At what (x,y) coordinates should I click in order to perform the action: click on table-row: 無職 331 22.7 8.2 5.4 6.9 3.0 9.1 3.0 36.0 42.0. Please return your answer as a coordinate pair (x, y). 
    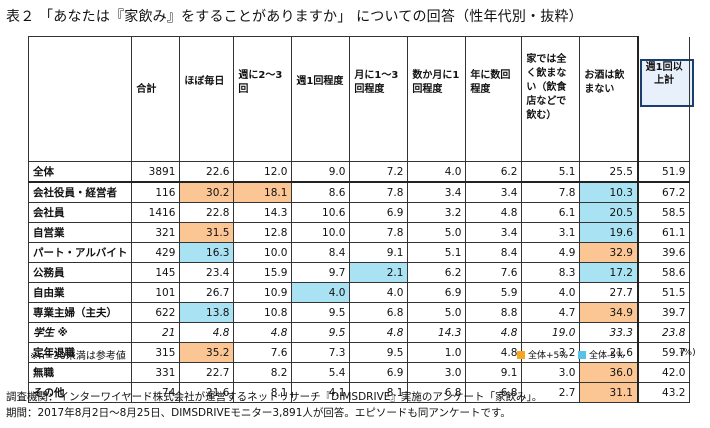
    Looking at the image, I should click on (359, 372).